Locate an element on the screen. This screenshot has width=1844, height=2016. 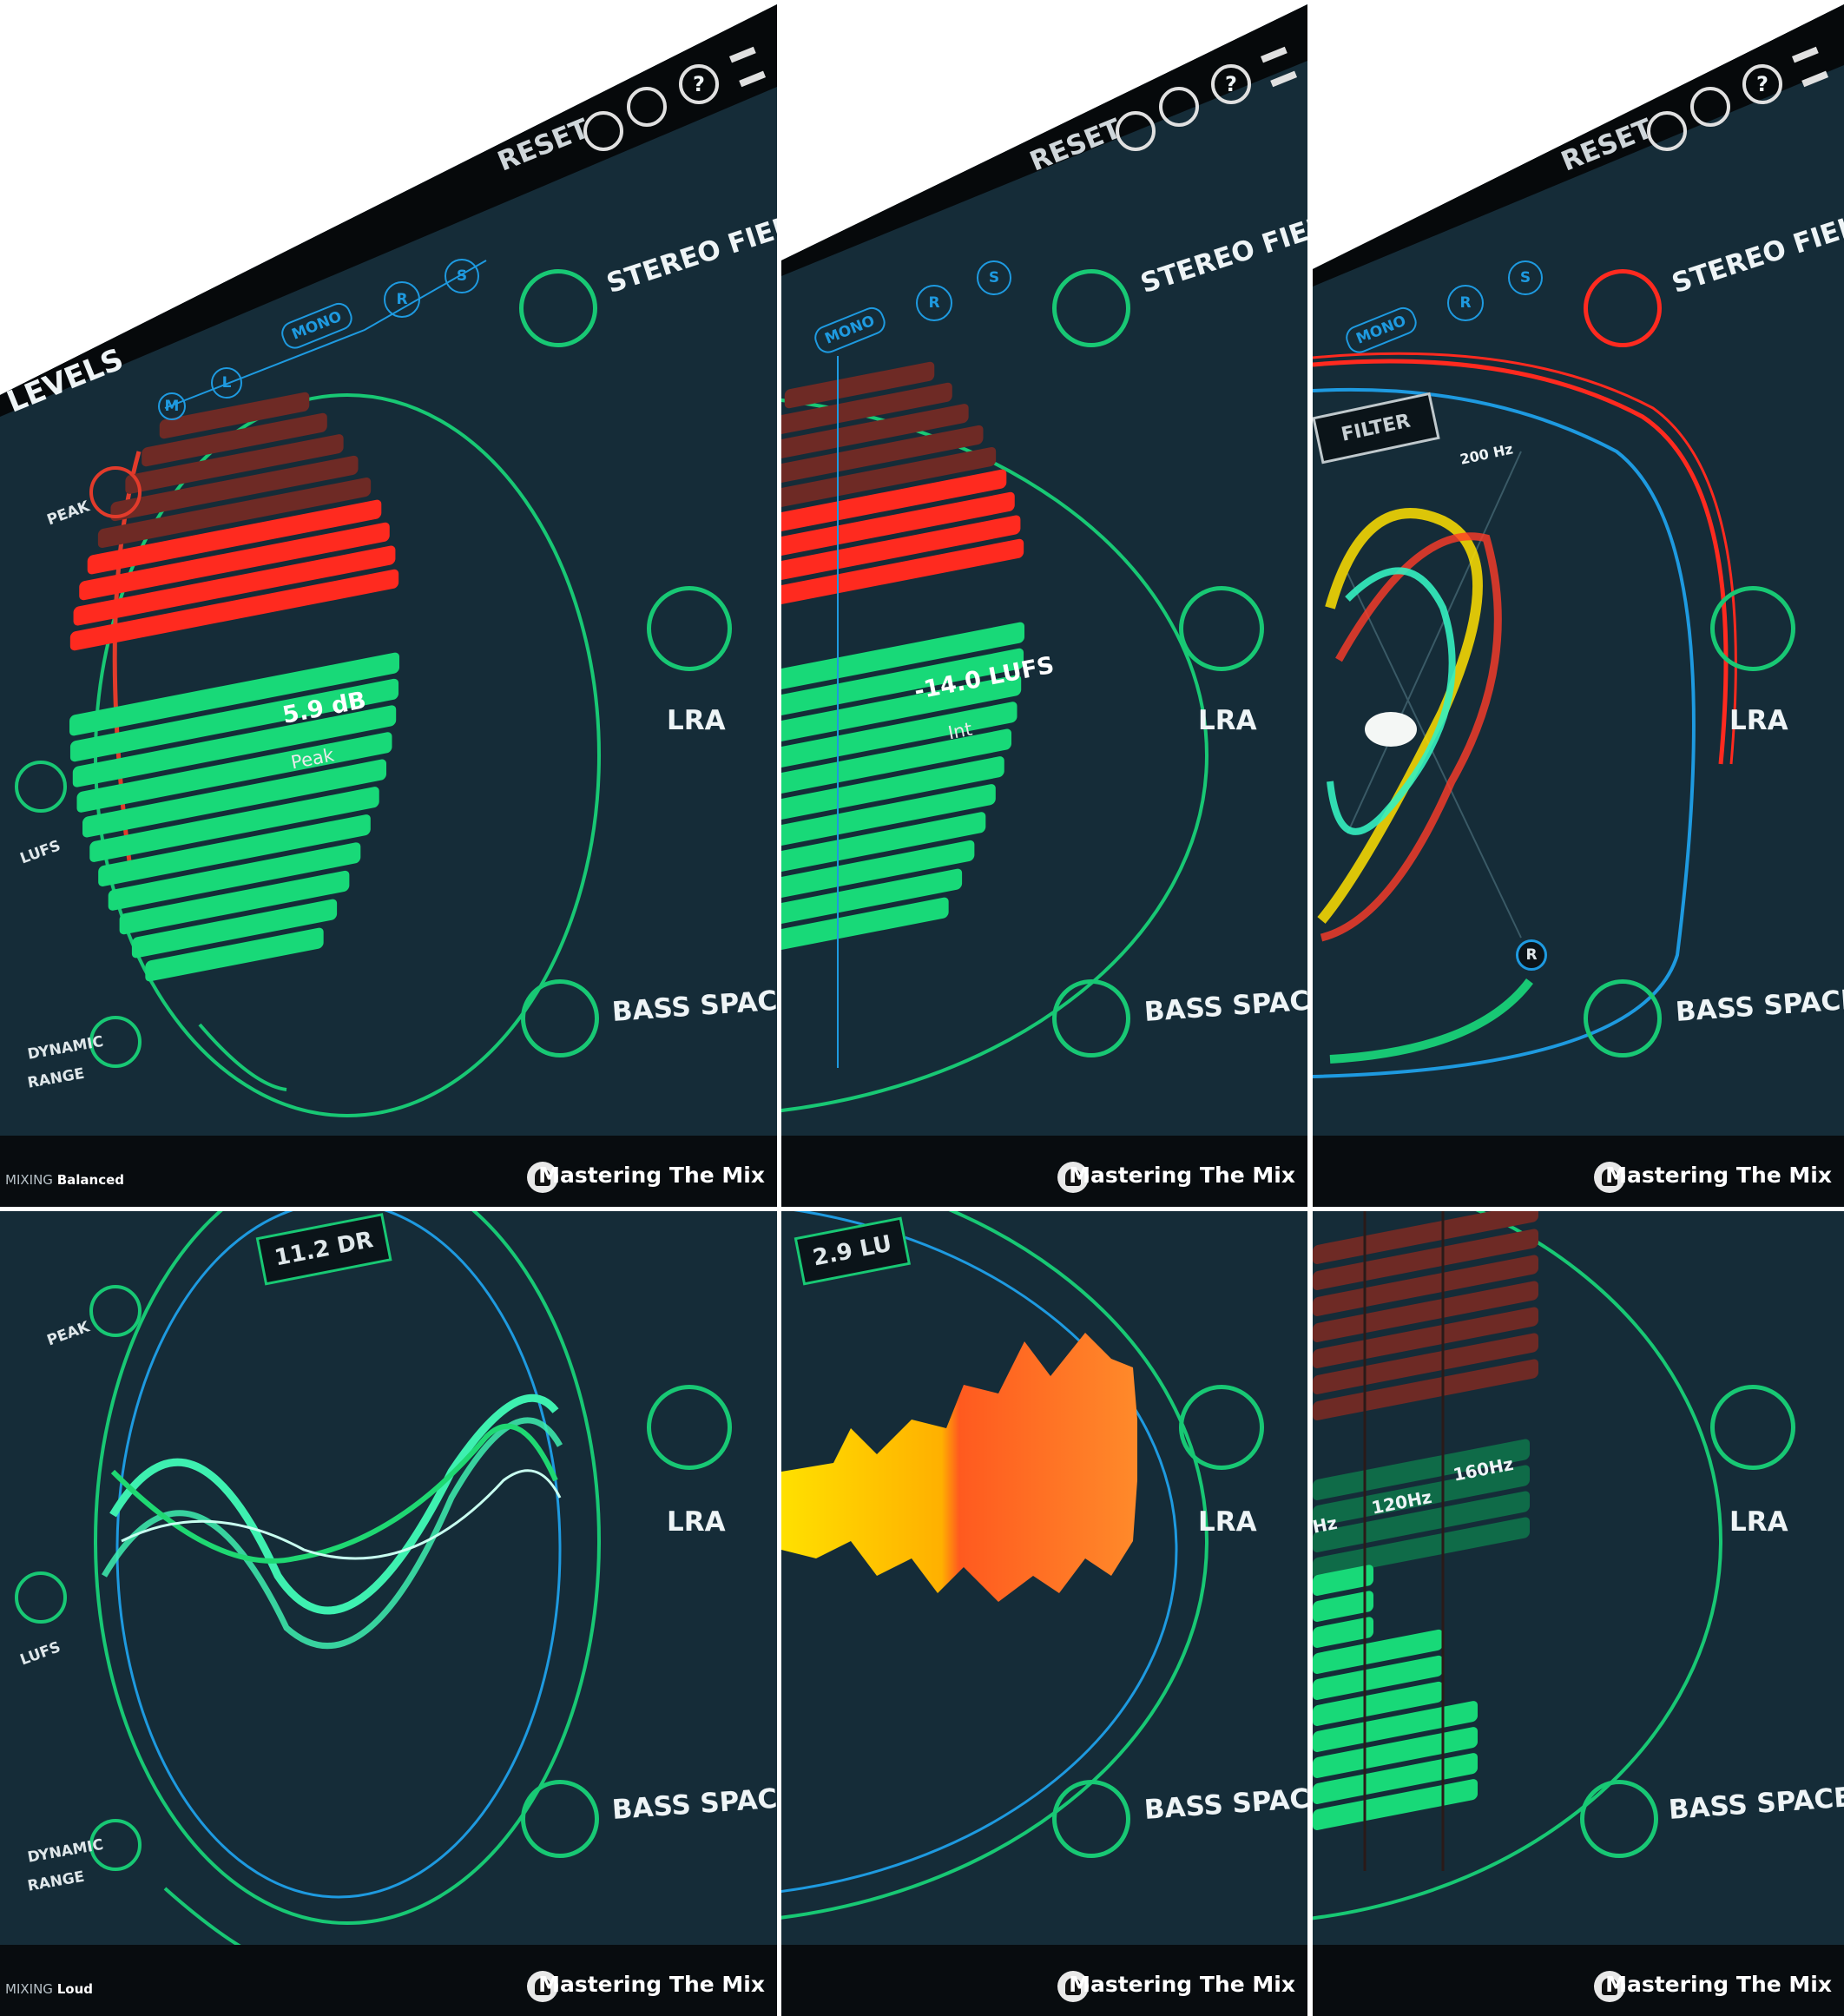
footer: MIXING Balanced Mastering The Mix is located at coordinates (388, 1171).